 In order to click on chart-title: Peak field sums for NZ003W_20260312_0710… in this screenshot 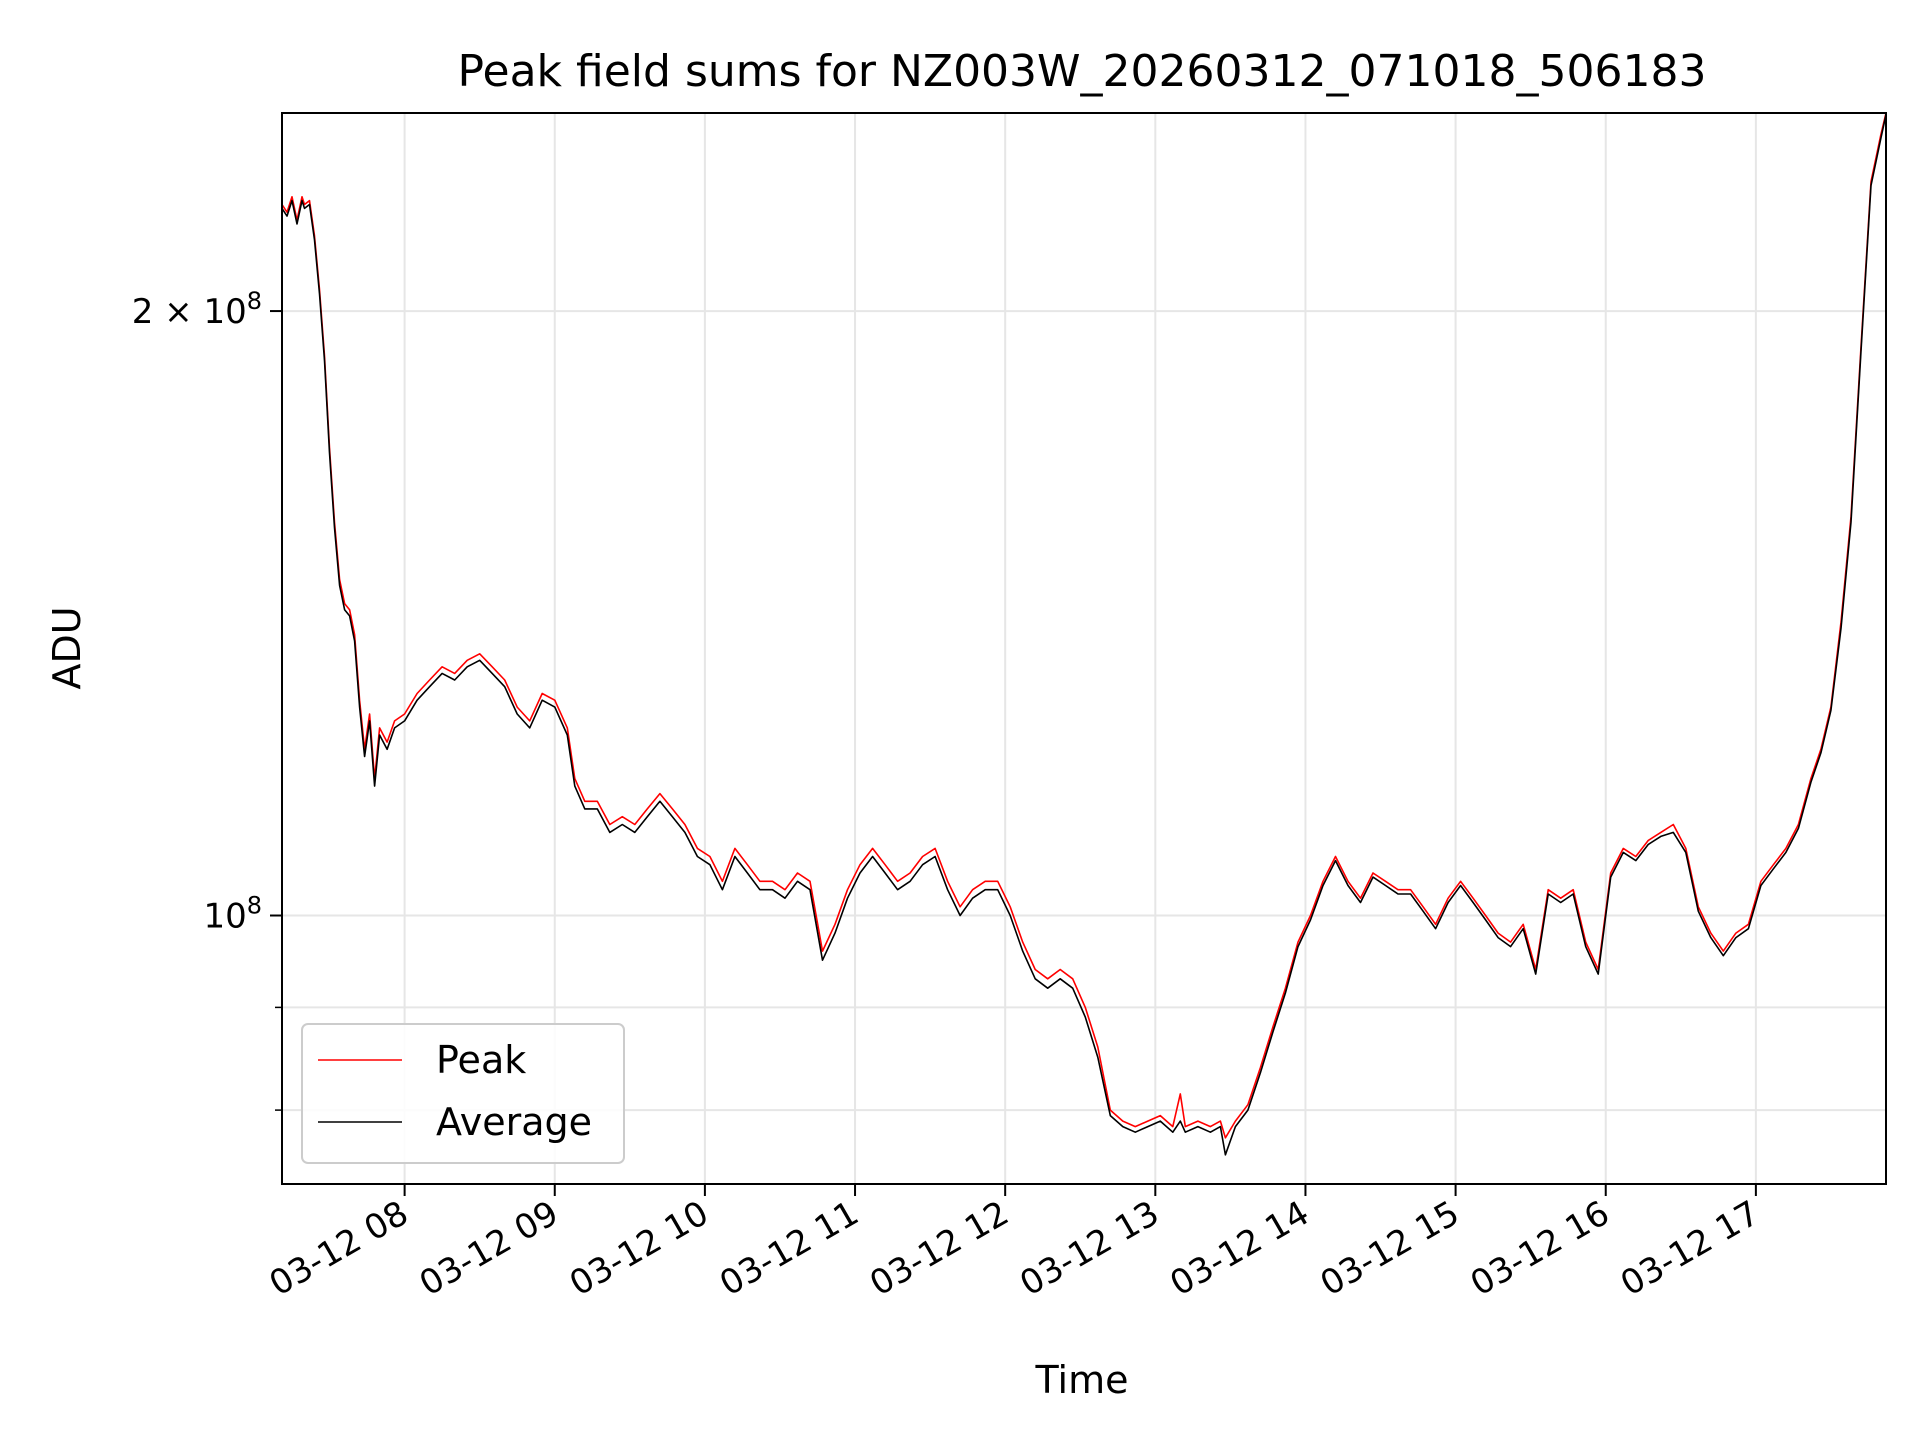, I will do `click(1082, 71)`.